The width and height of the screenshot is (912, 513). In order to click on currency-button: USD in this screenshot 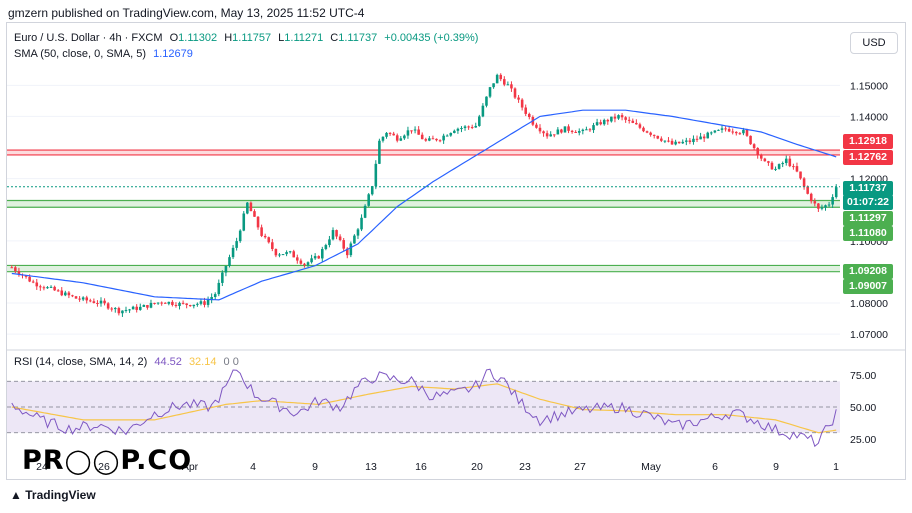, I will do `click(874, 43)`.